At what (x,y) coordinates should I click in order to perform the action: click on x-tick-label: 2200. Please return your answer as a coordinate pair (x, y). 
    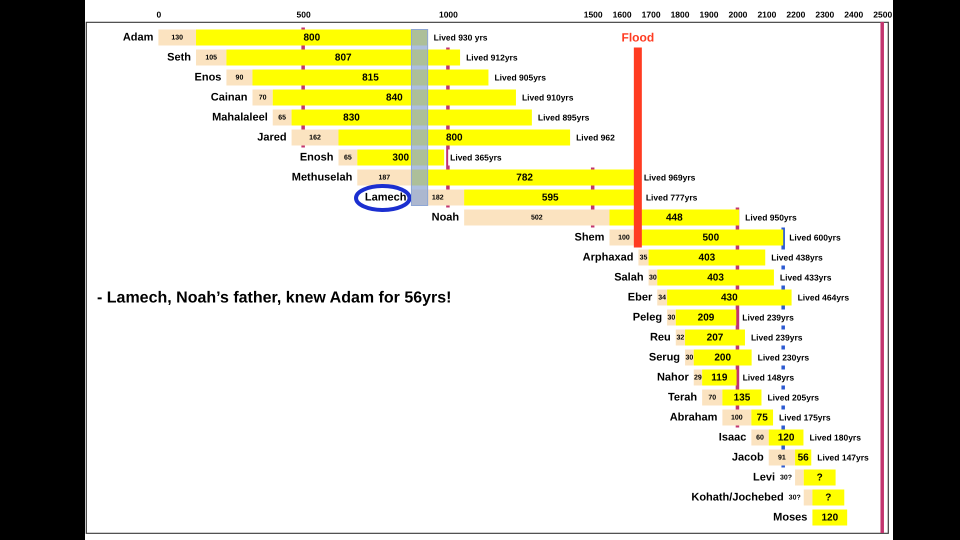
    Looking at the image, I should click on (796, 15).